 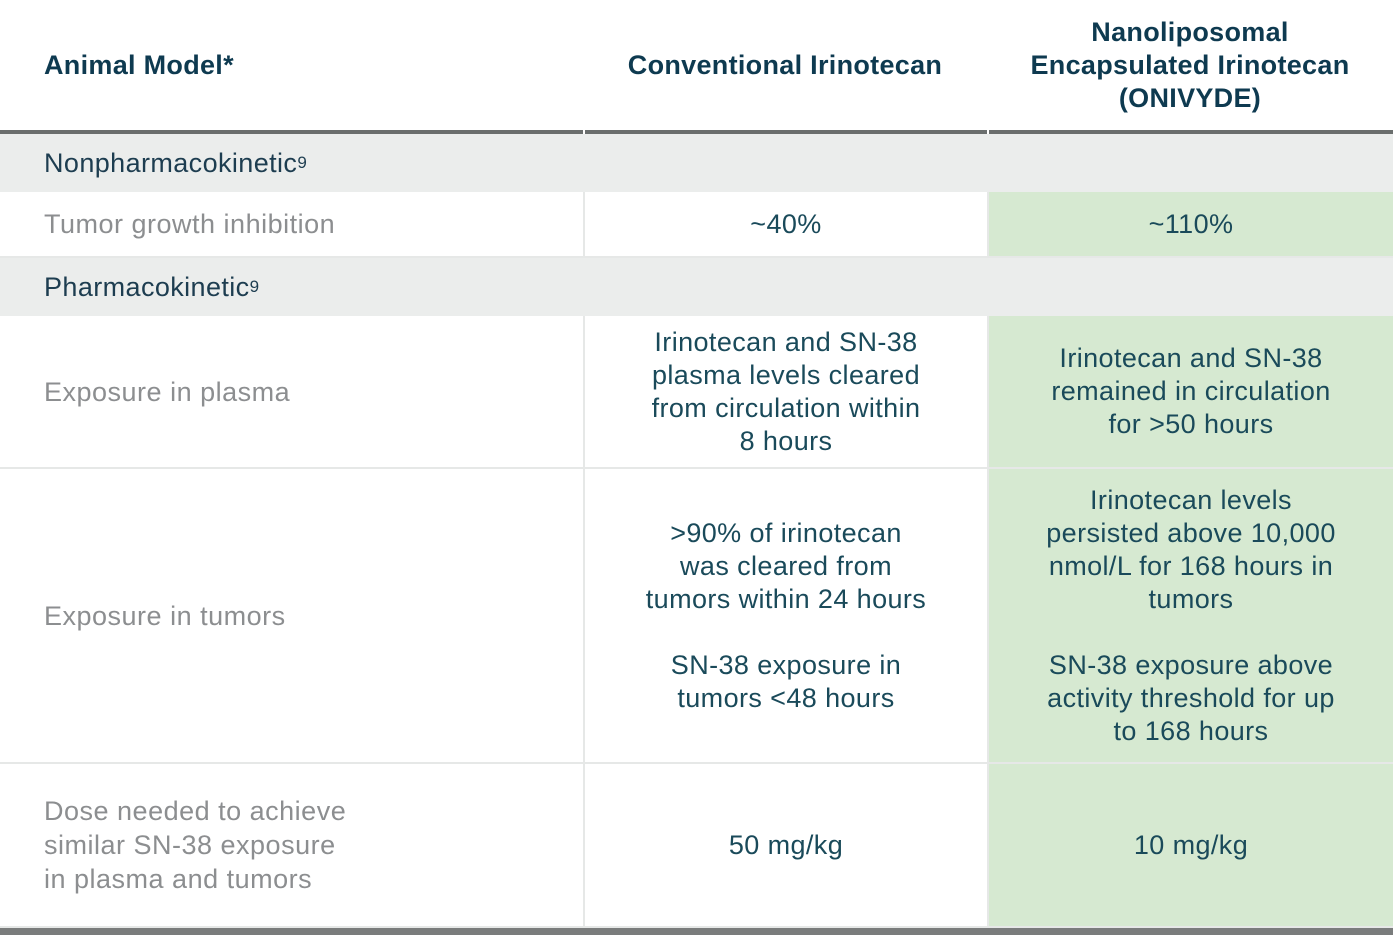 I want to click on conventional-value-cell: ~40%, so click(x=785, y=224).